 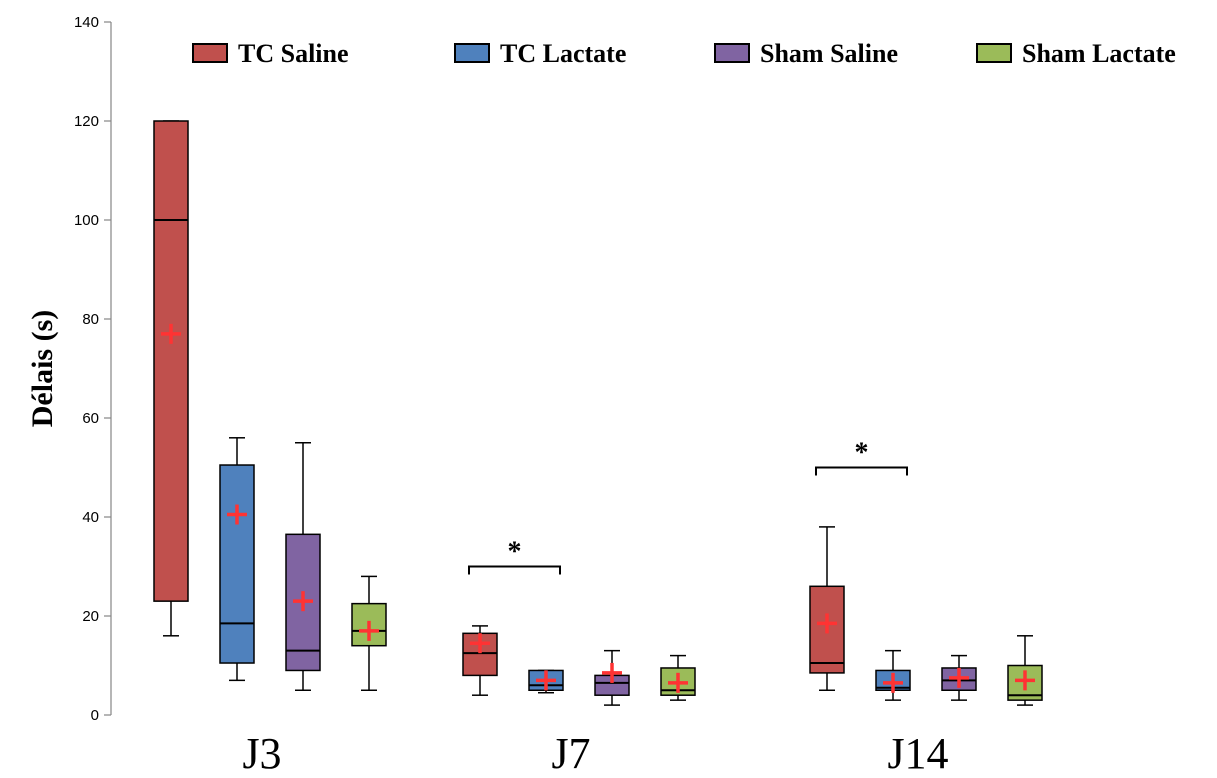 I want to click on x-category-label: J14, so click(x=917, y=753).